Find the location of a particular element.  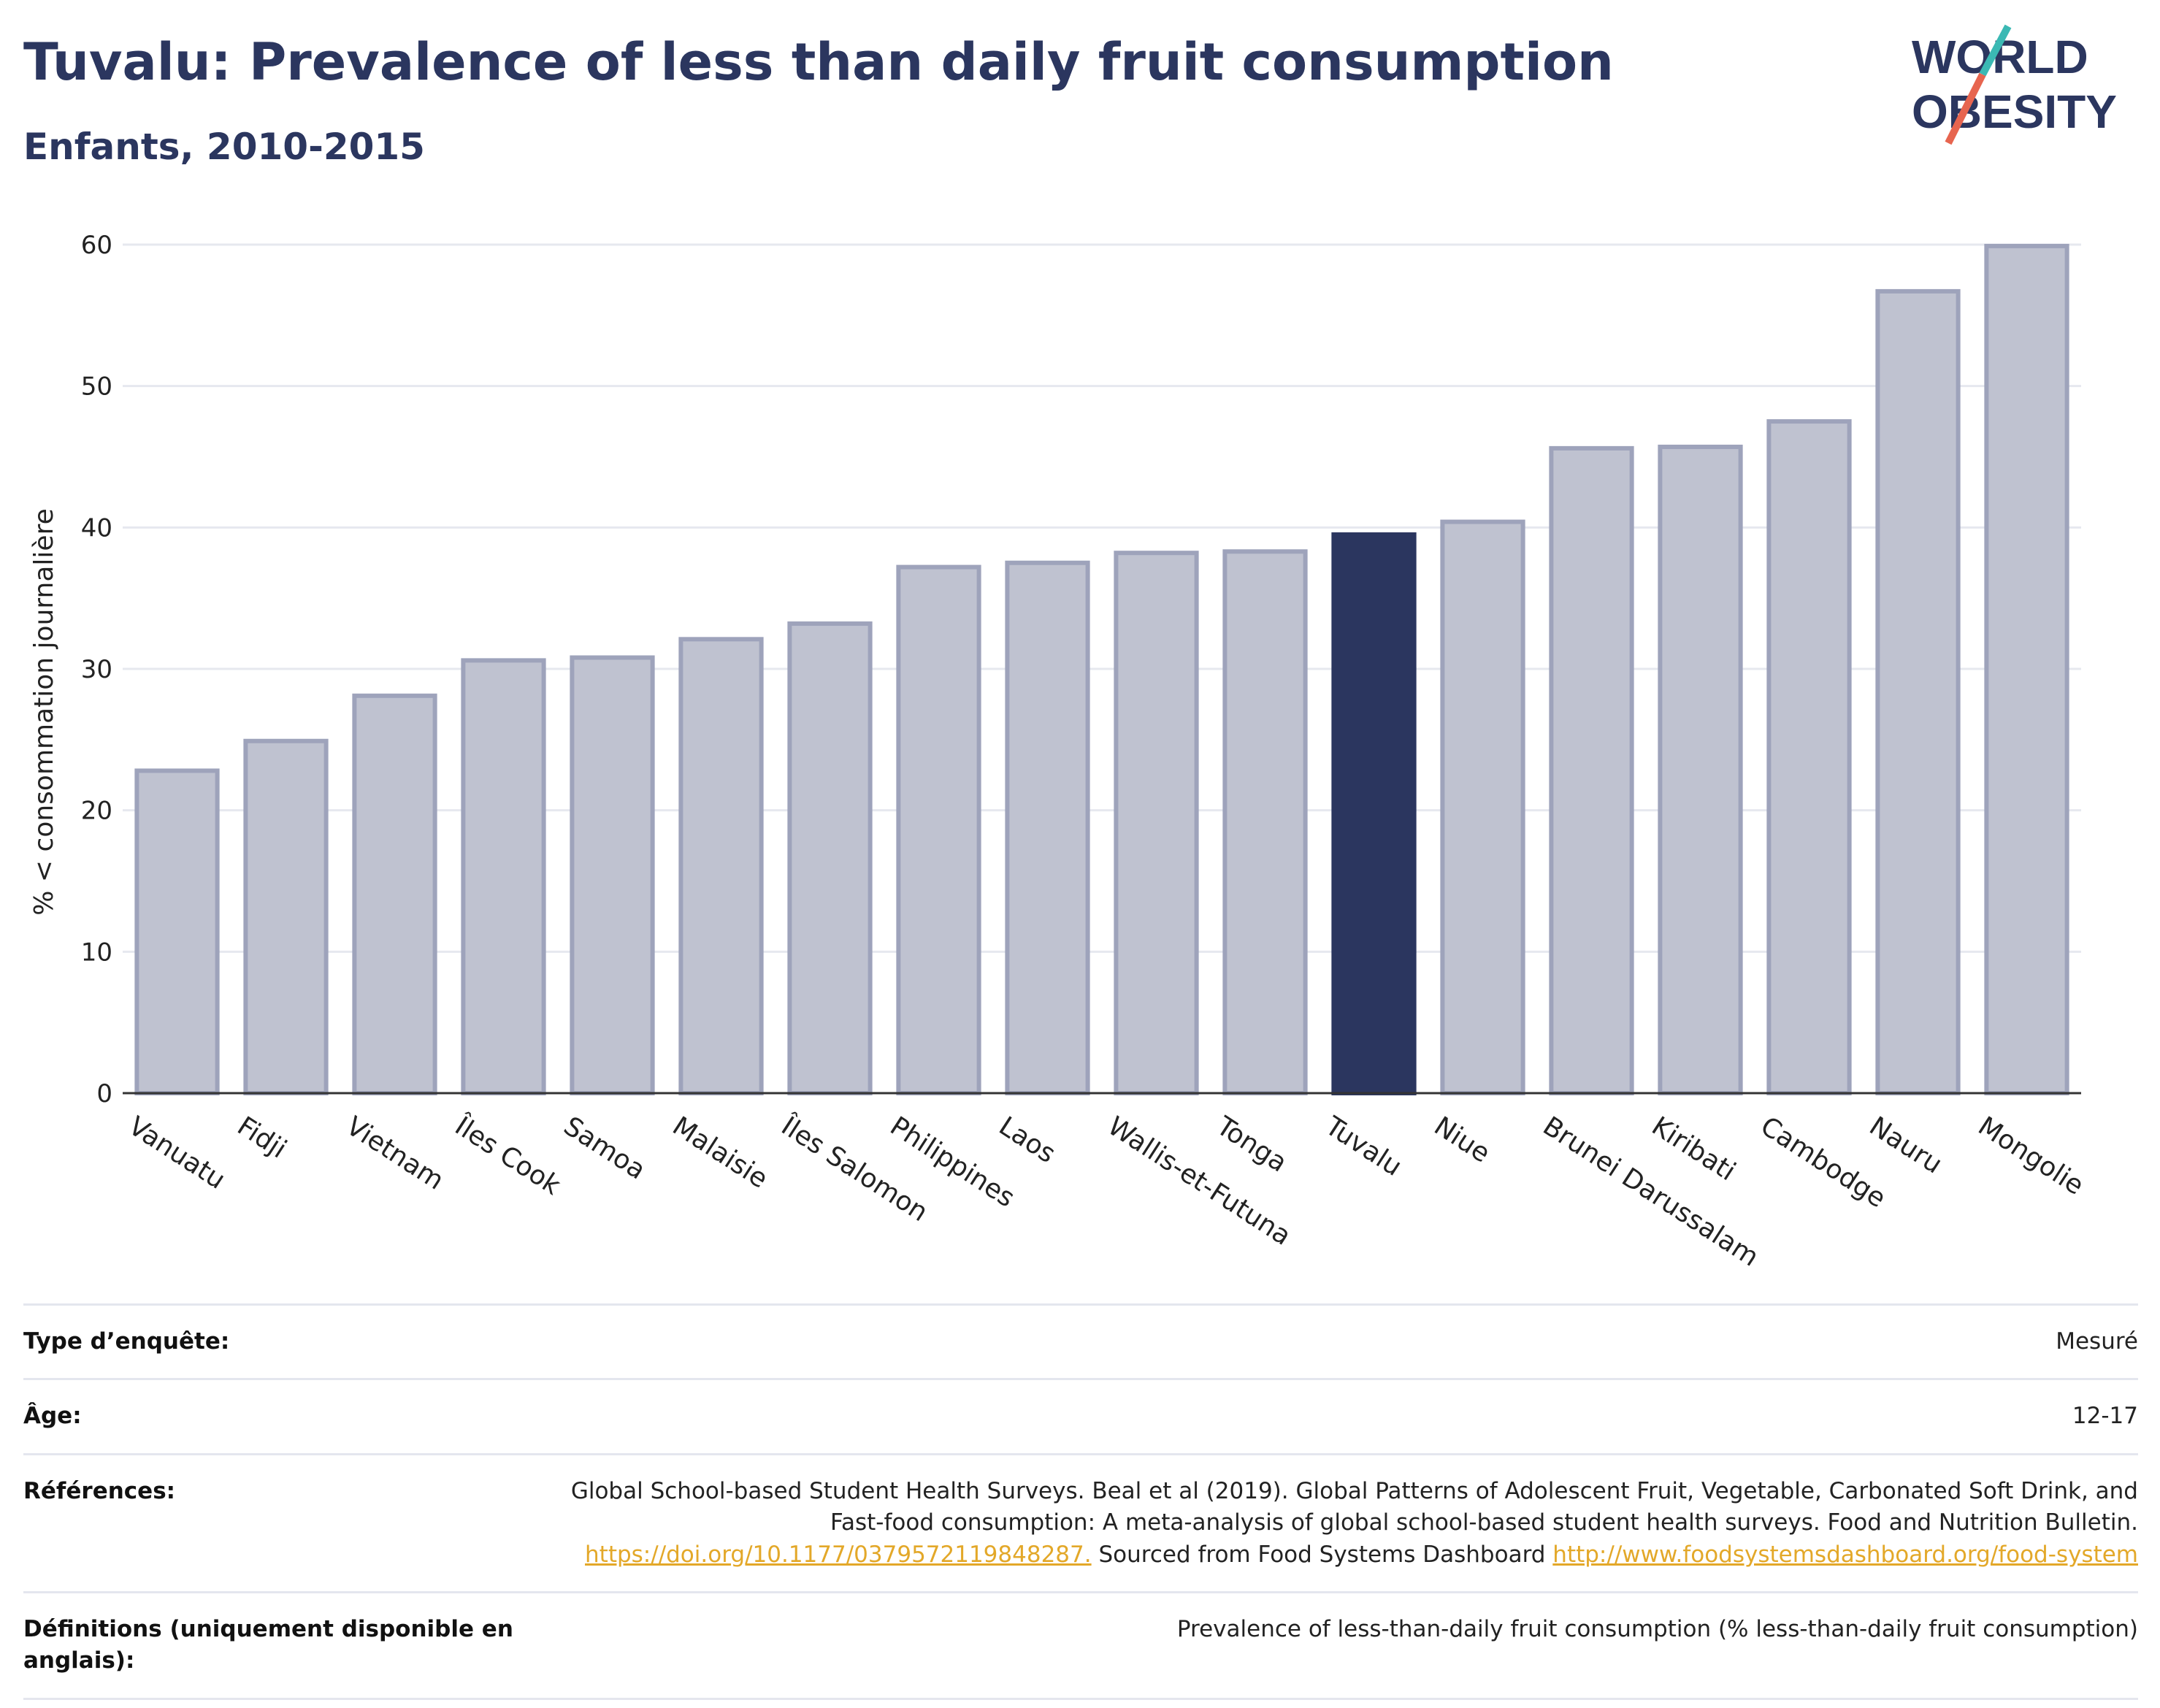

chart-subtitle: Enfants, 2010-2015 is located at coordinates (224, 147).